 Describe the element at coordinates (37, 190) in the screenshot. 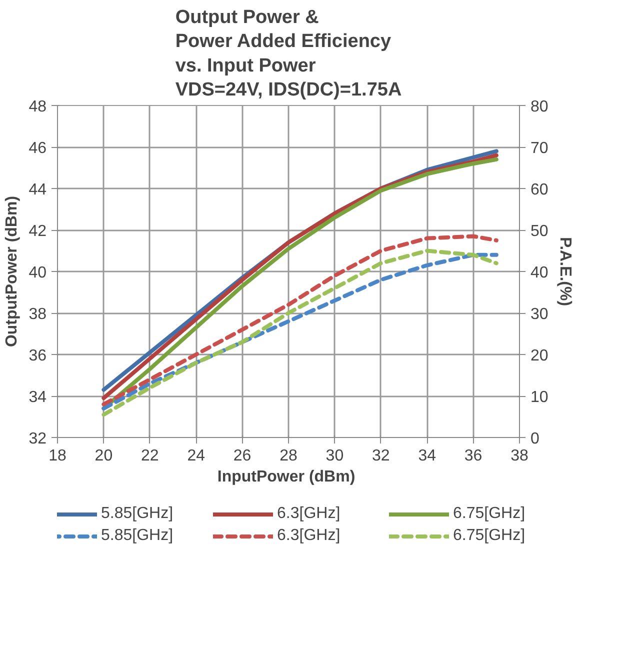

I see `y-tick-label: 44` at that location.